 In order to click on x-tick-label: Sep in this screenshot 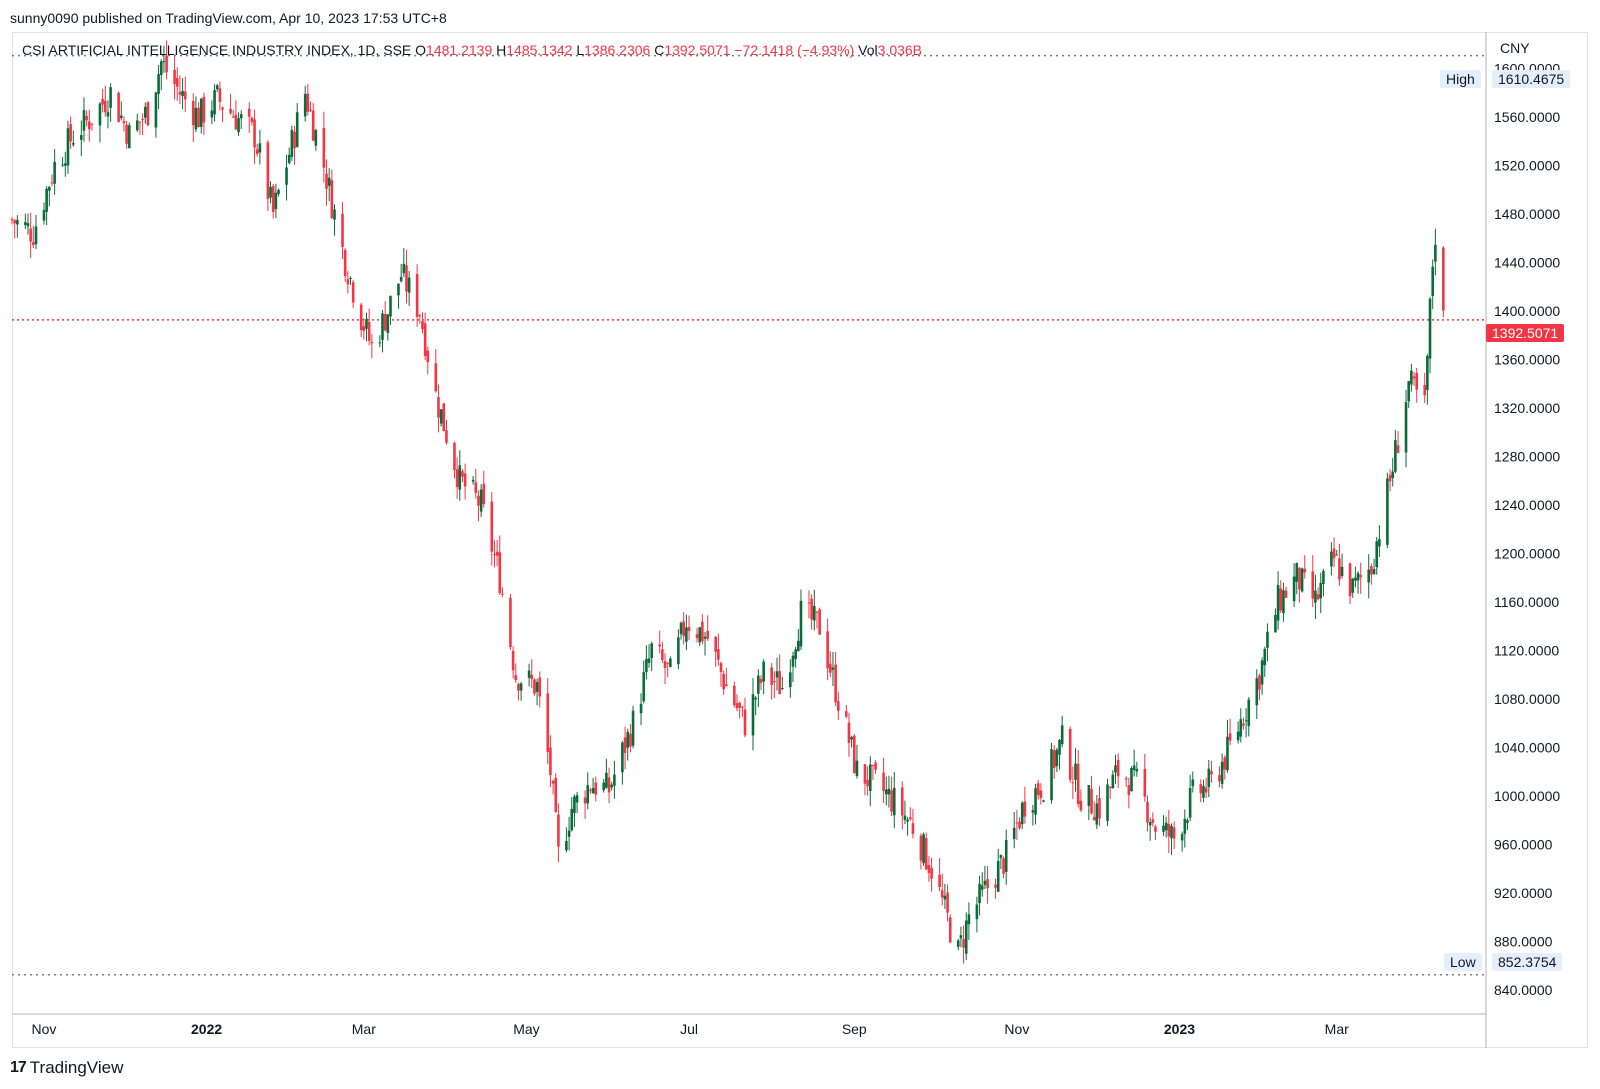, I will do `click(854, 1029)`.